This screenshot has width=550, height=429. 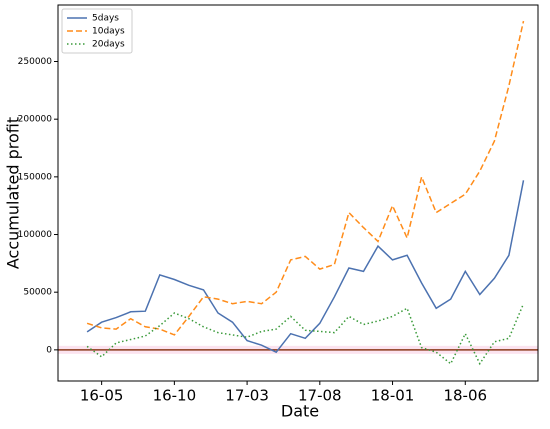 What do you see at coordinates (37, 293) in the screenshot?
I see `y-tick-label: 50000` at bounding box center [37, 293].